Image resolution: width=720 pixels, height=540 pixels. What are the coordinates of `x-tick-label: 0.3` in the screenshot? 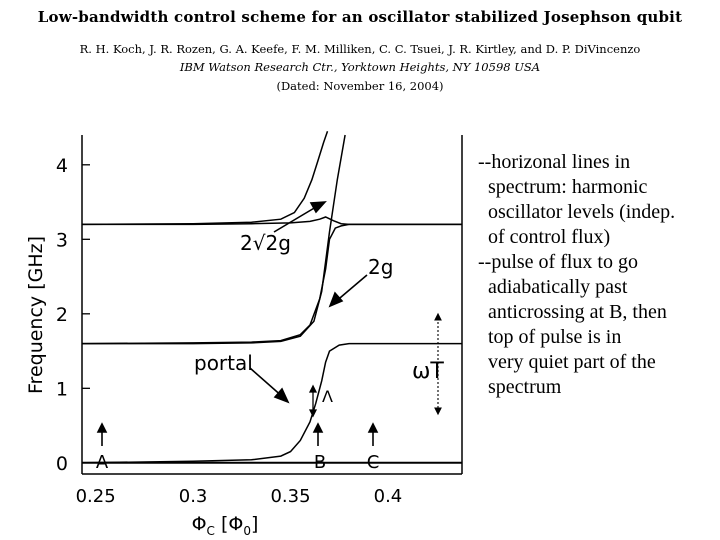 It's located at (193, 496).